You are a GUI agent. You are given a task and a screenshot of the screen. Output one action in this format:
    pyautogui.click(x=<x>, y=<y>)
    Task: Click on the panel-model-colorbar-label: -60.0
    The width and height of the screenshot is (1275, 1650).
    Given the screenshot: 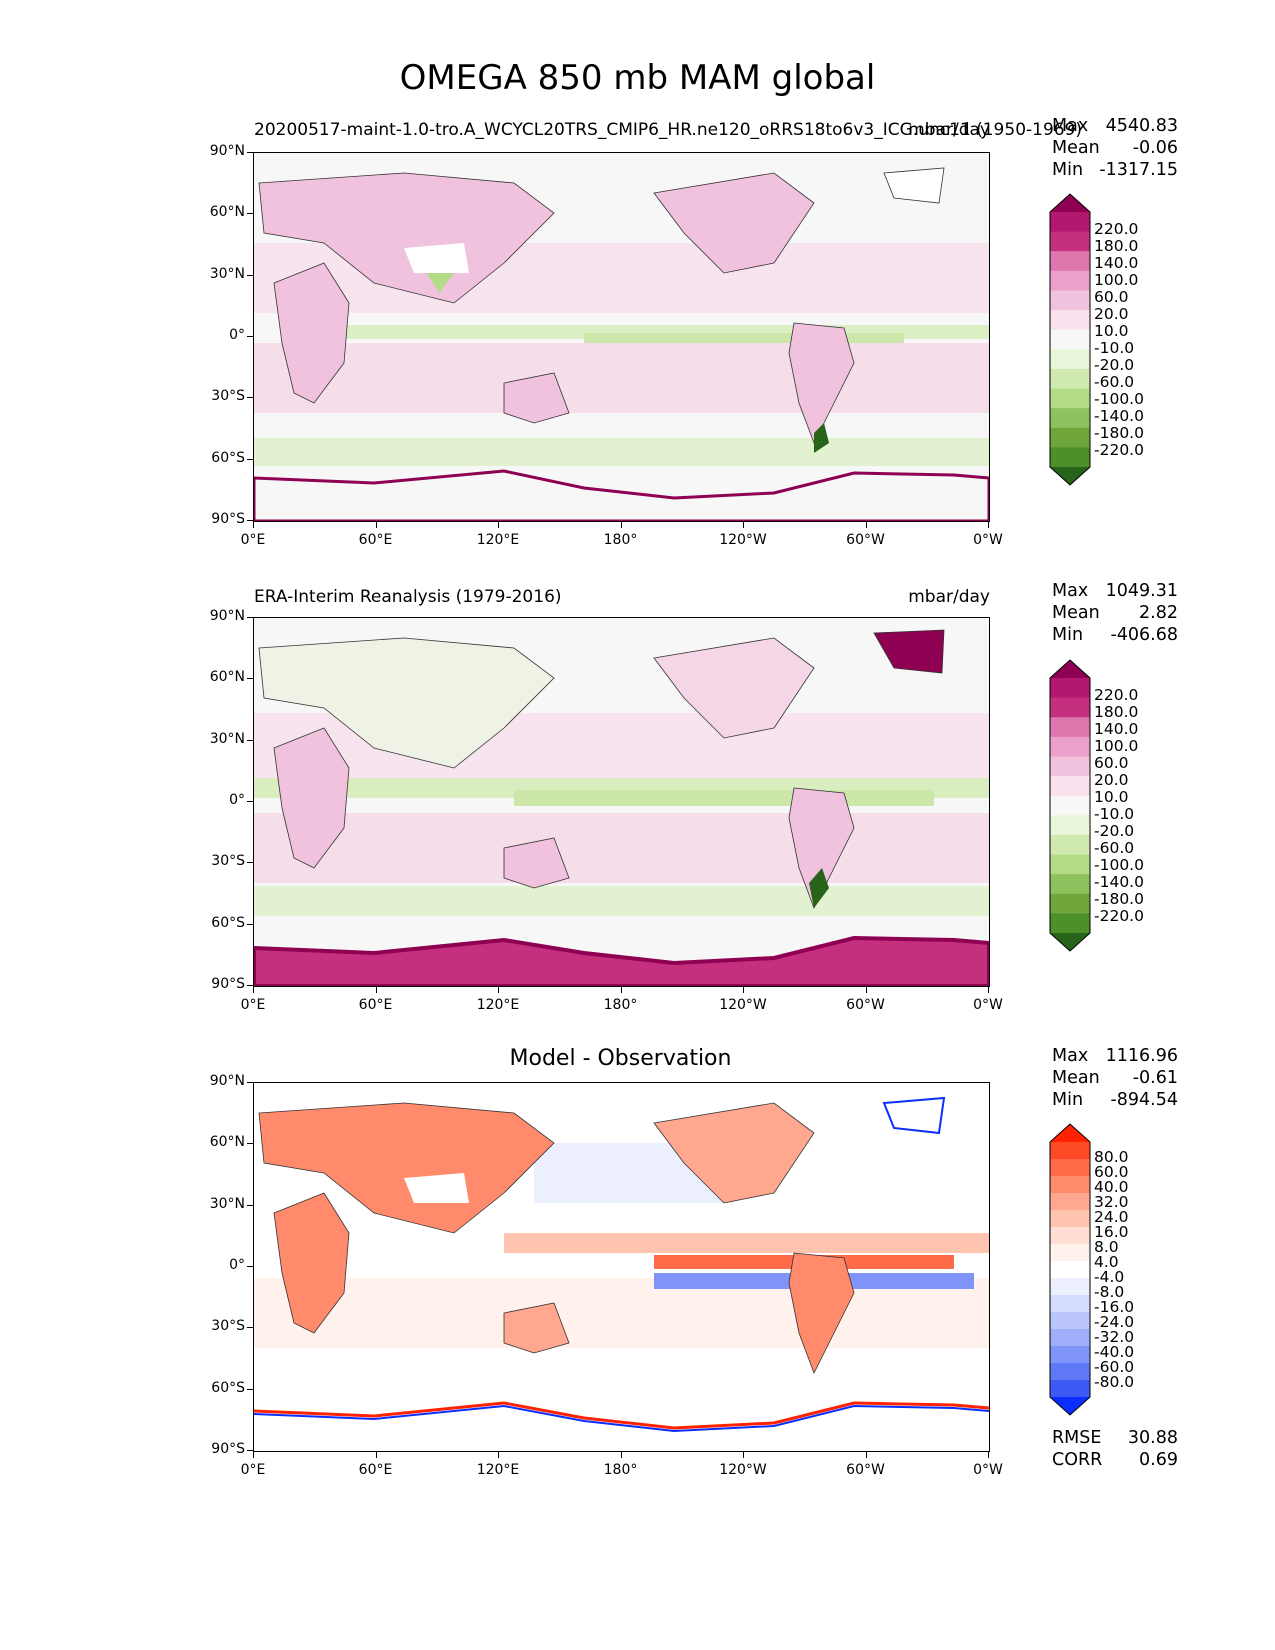 What is the action you would take?
    pyautogui.click(x=1114, y=382)
    